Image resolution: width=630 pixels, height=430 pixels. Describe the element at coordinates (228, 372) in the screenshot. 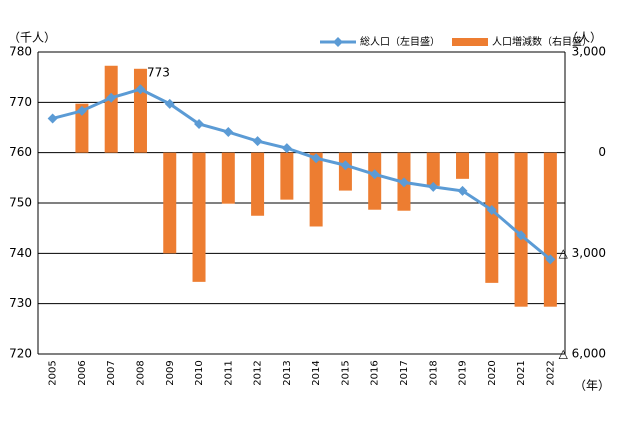

I see `x-tick-label: 2011` at that location.